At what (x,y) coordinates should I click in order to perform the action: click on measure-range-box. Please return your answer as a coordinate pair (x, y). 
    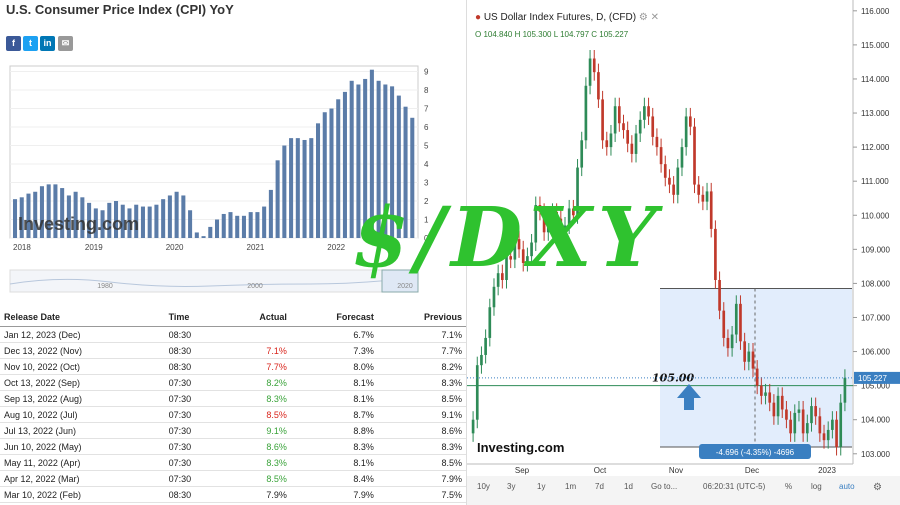
    Looking at the image, I should click on (756, 367).